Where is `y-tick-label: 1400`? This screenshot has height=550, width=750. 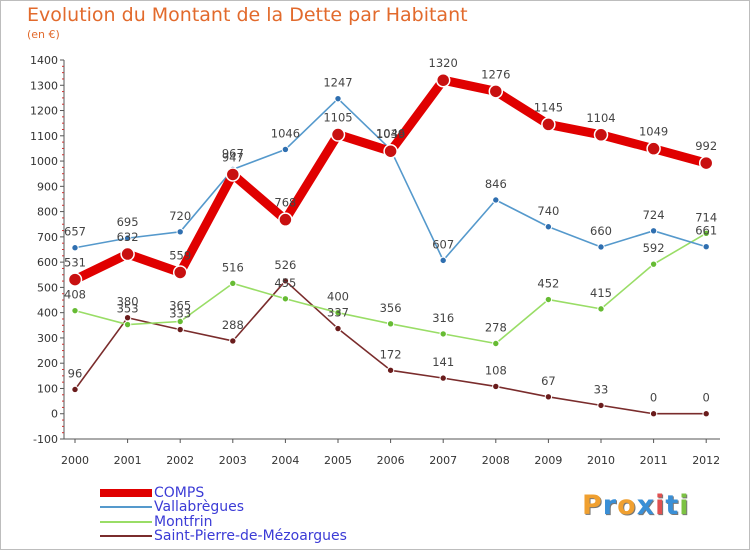
y-tick-label: 1400 is located at coordinates (44, 60).